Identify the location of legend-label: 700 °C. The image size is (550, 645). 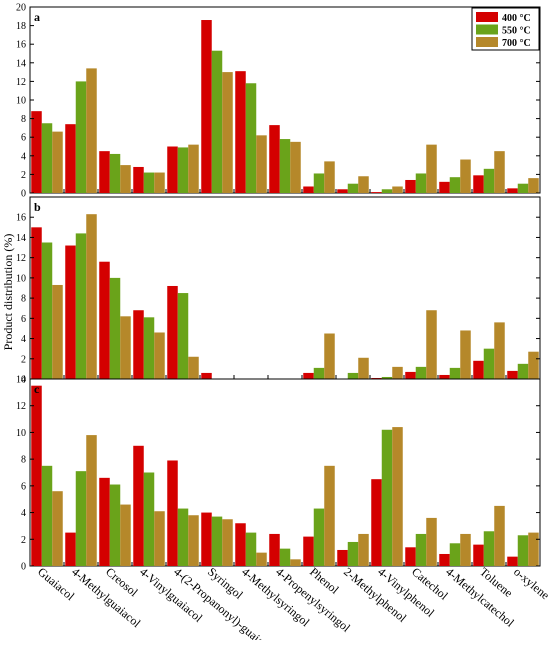
(516, 43).